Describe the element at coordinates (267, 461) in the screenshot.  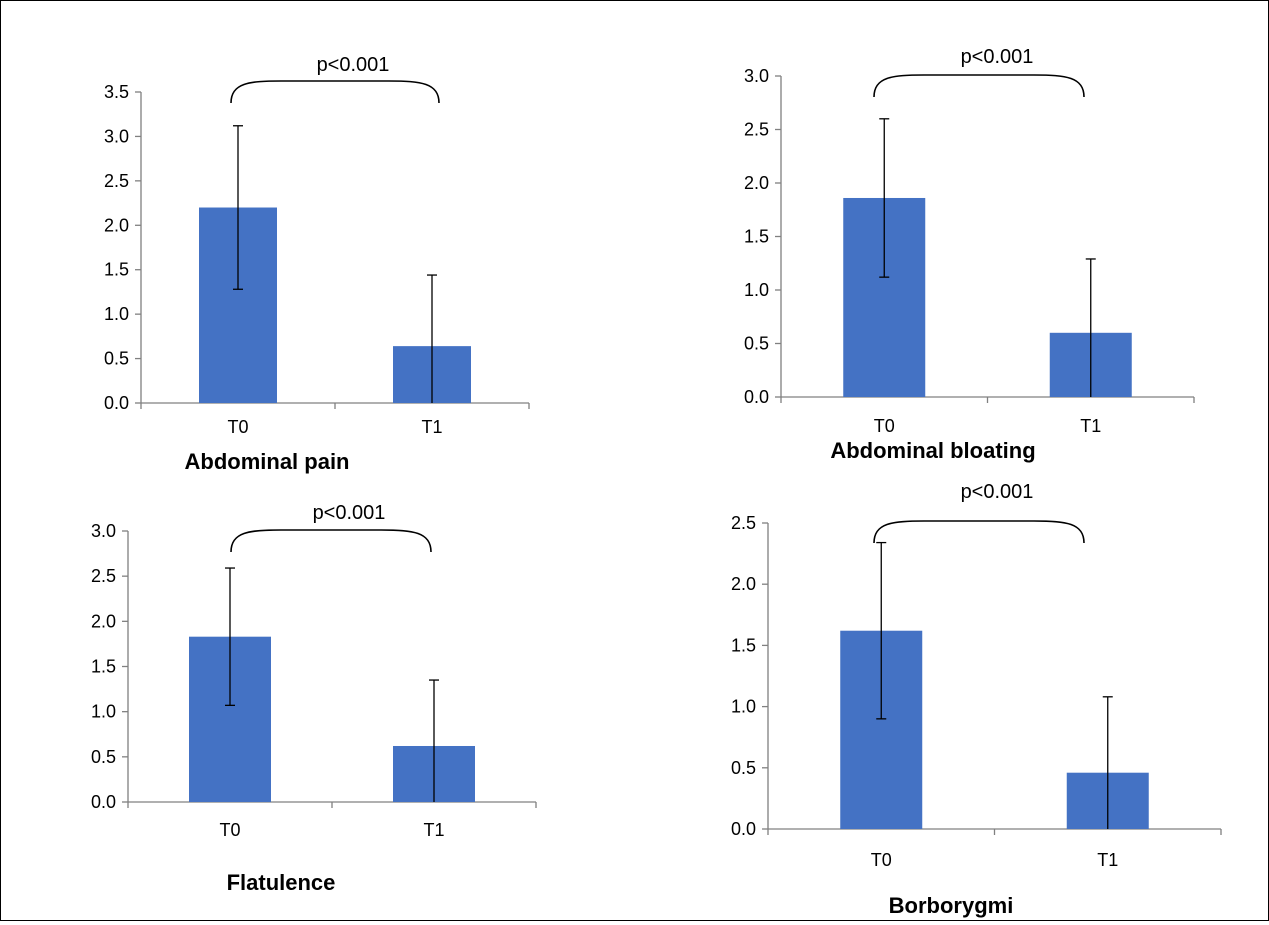
I see `chart-title: Abdominal pain` at that location.